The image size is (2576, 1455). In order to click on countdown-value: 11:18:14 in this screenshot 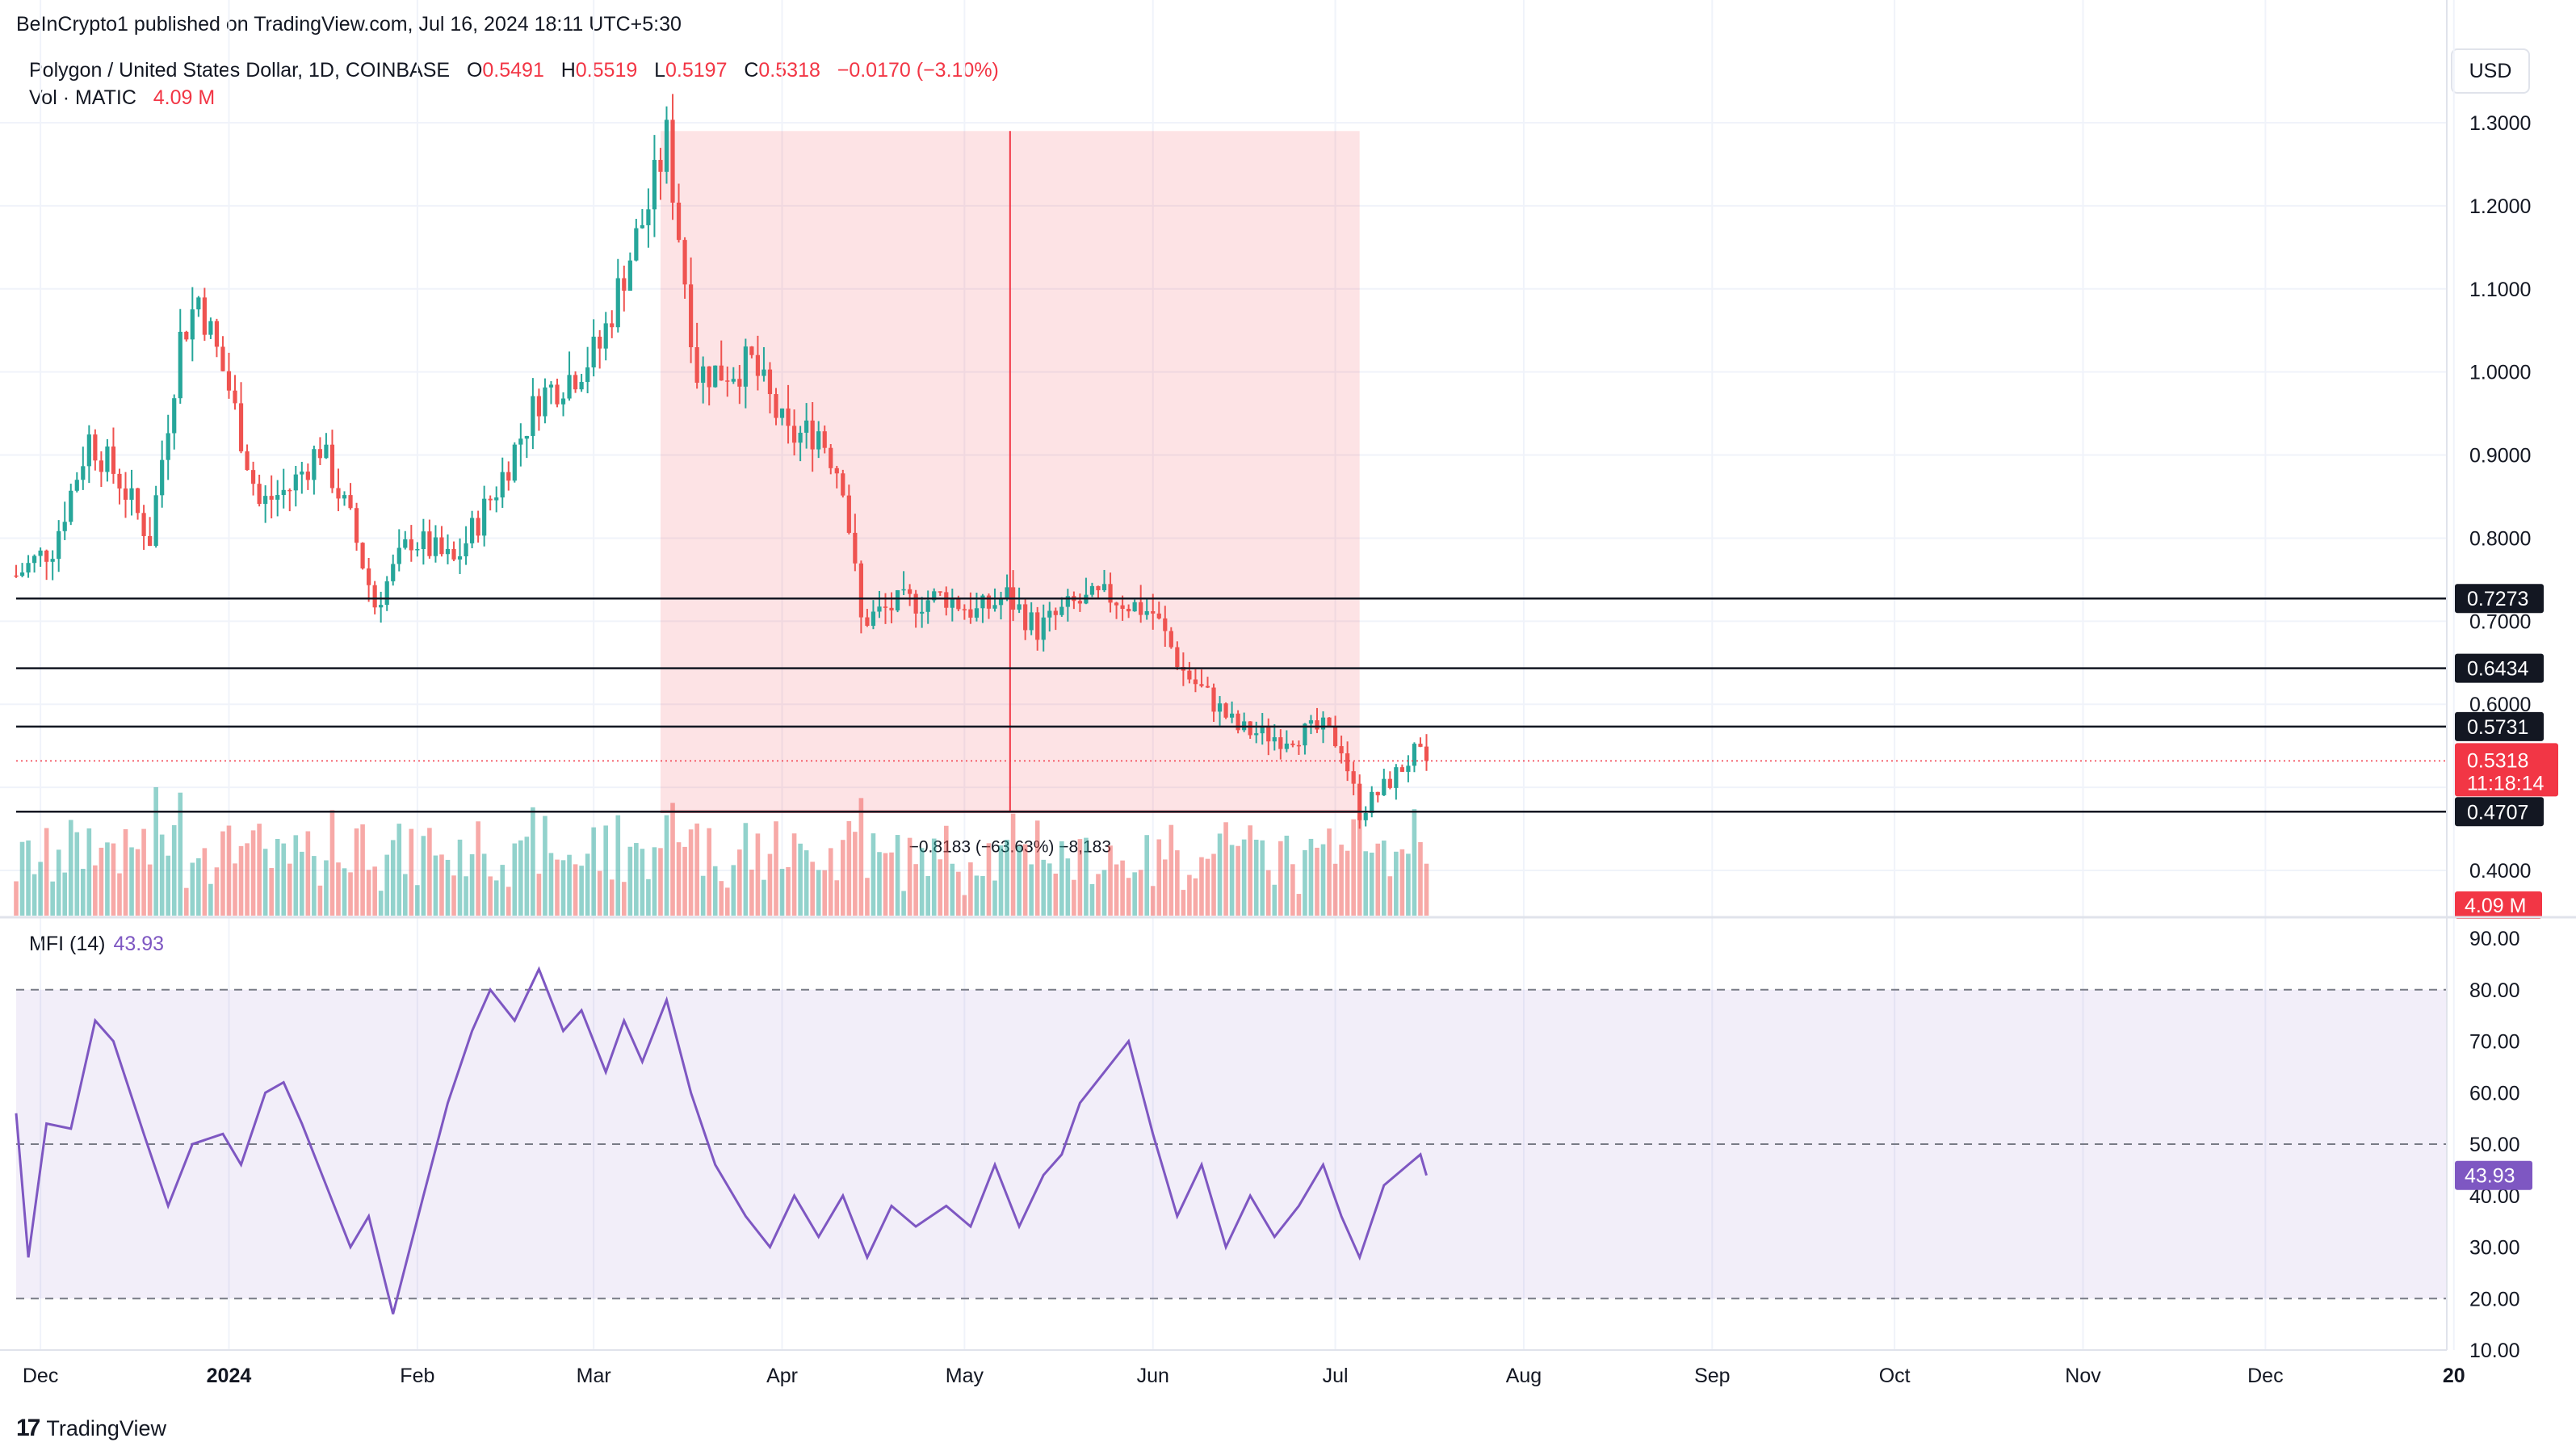, I will do `click(2506, 783)`.